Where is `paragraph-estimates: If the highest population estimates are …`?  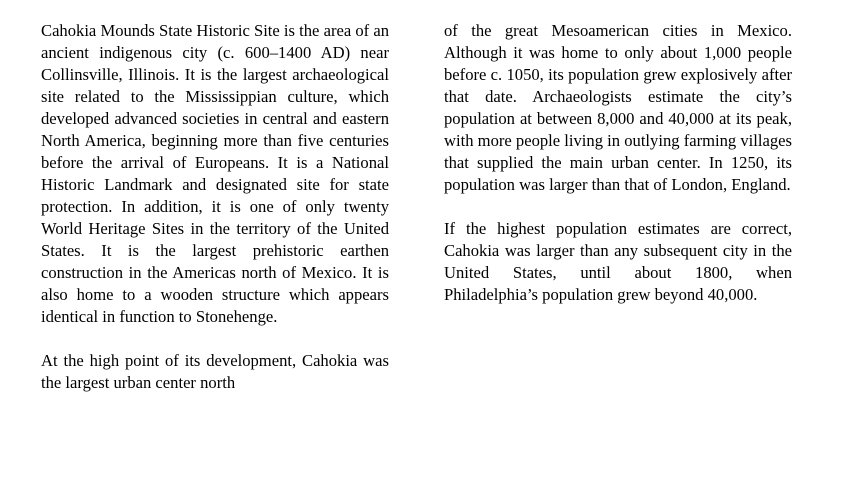 paragraph-estimates: If the highest population estimates are … is located at coordinates (618, 261).